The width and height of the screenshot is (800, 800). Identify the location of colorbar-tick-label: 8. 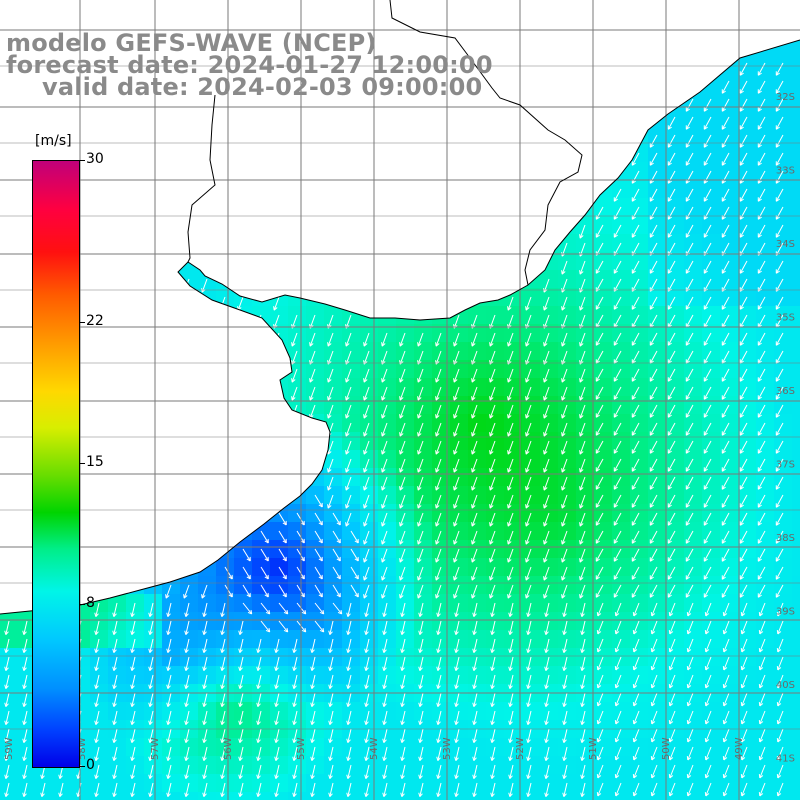
(90, 603).